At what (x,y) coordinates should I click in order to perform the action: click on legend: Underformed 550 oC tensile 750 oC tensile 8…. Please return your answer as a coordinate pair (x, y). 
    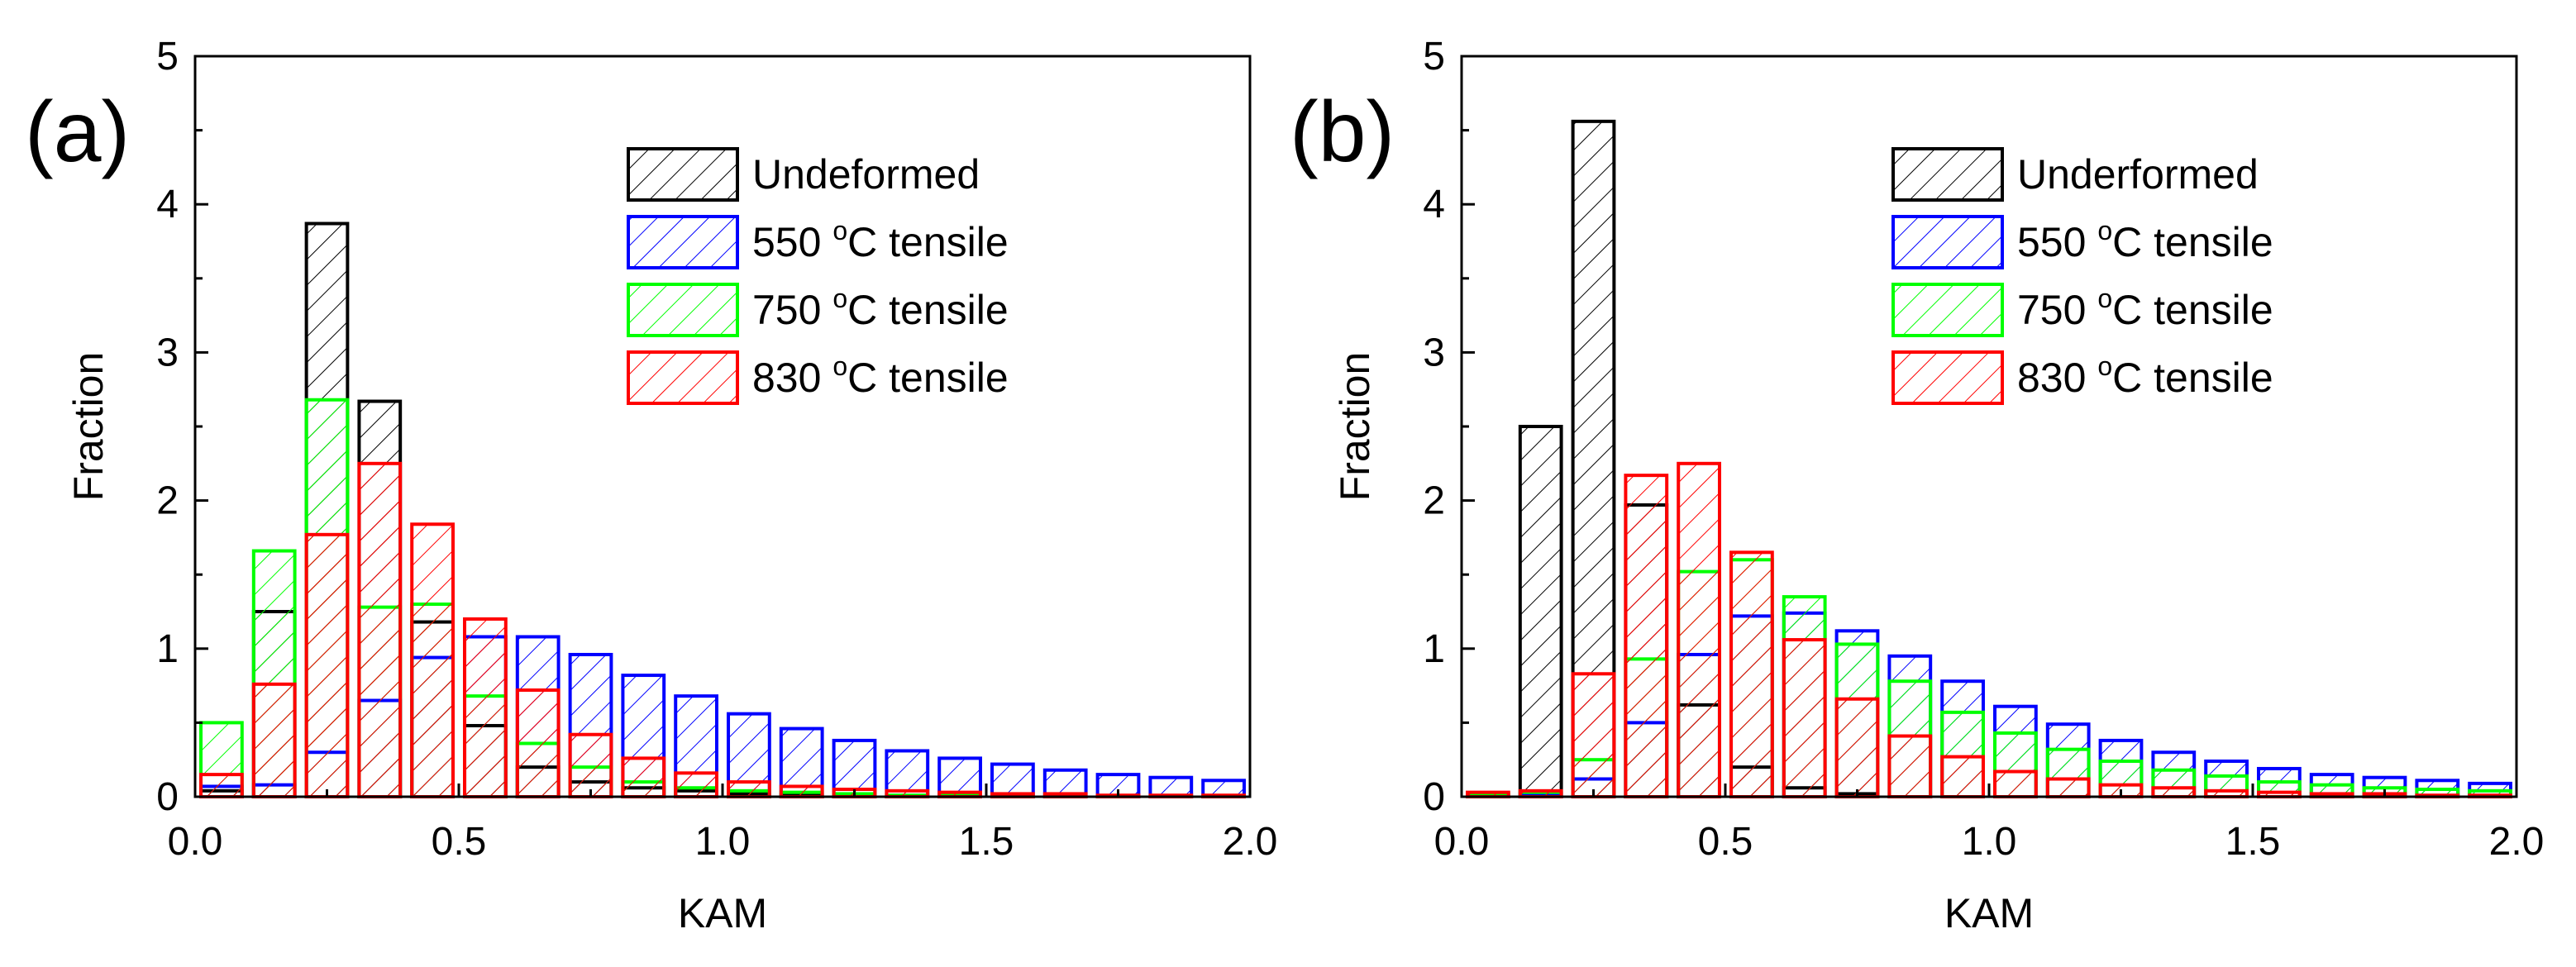
    Looking at the image, I should click on (2082, 276).